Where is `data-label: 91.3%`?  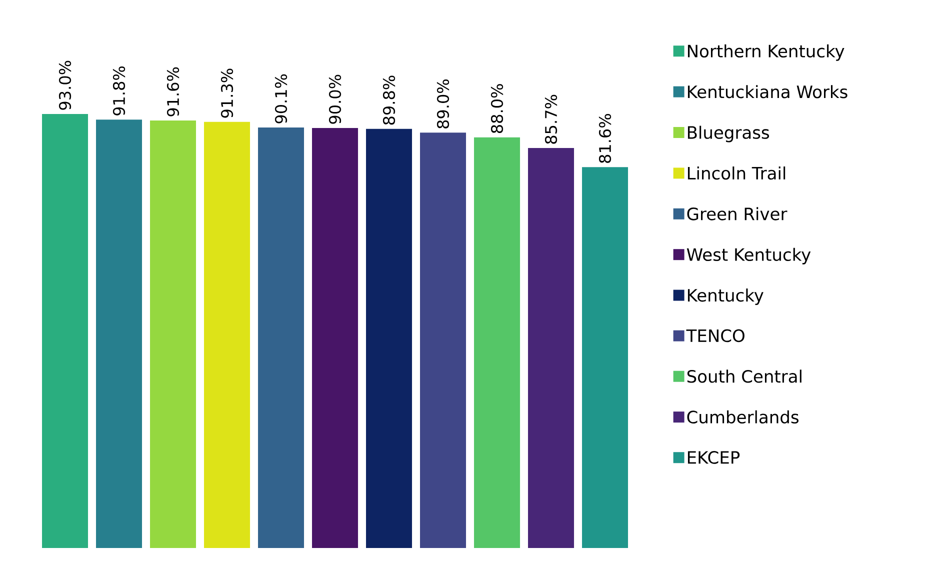
data-label: 91.3% is located at coordinates (227, 93).